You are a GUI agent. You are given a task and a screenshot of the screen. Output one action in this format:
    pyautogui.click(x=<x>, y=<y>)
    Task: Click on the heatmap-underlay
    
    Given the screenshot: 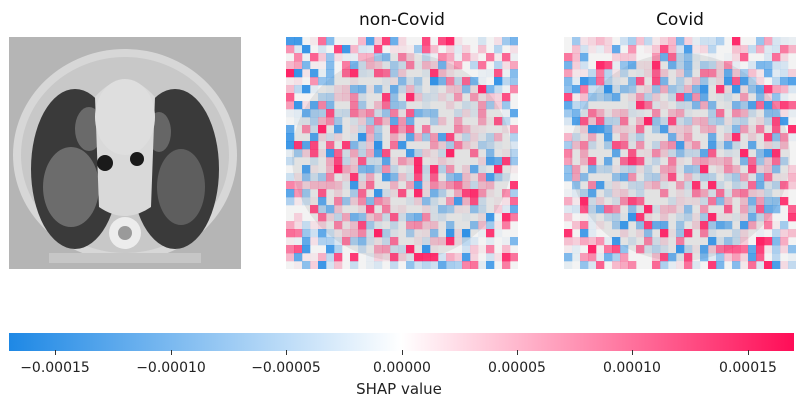 What is the action you would take?
    pyautogui.click(x=402, y=157)
    